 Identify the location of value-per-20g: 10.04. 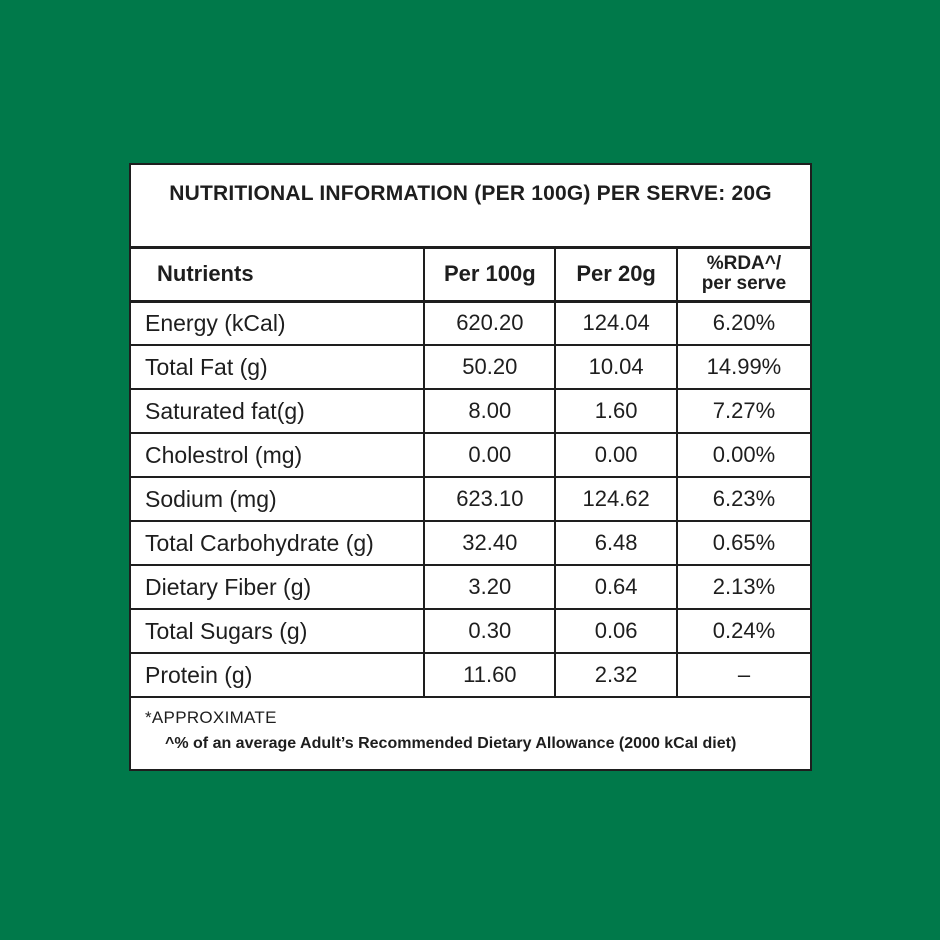
(616, 367).